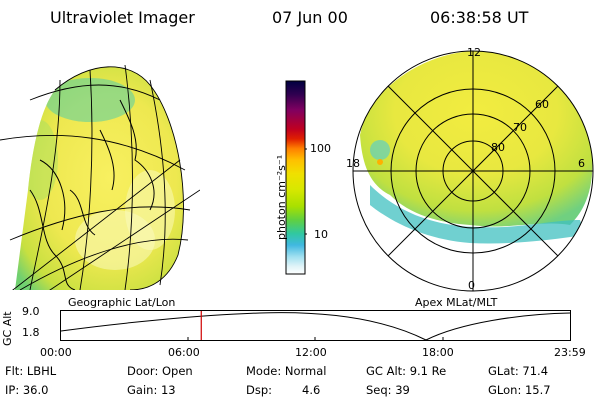 The image size is (600, 400). What do you see at coordinates (474, 52) in the screenshot?
I see `mlt-label-12: 12` at bounding box center [474, 52].